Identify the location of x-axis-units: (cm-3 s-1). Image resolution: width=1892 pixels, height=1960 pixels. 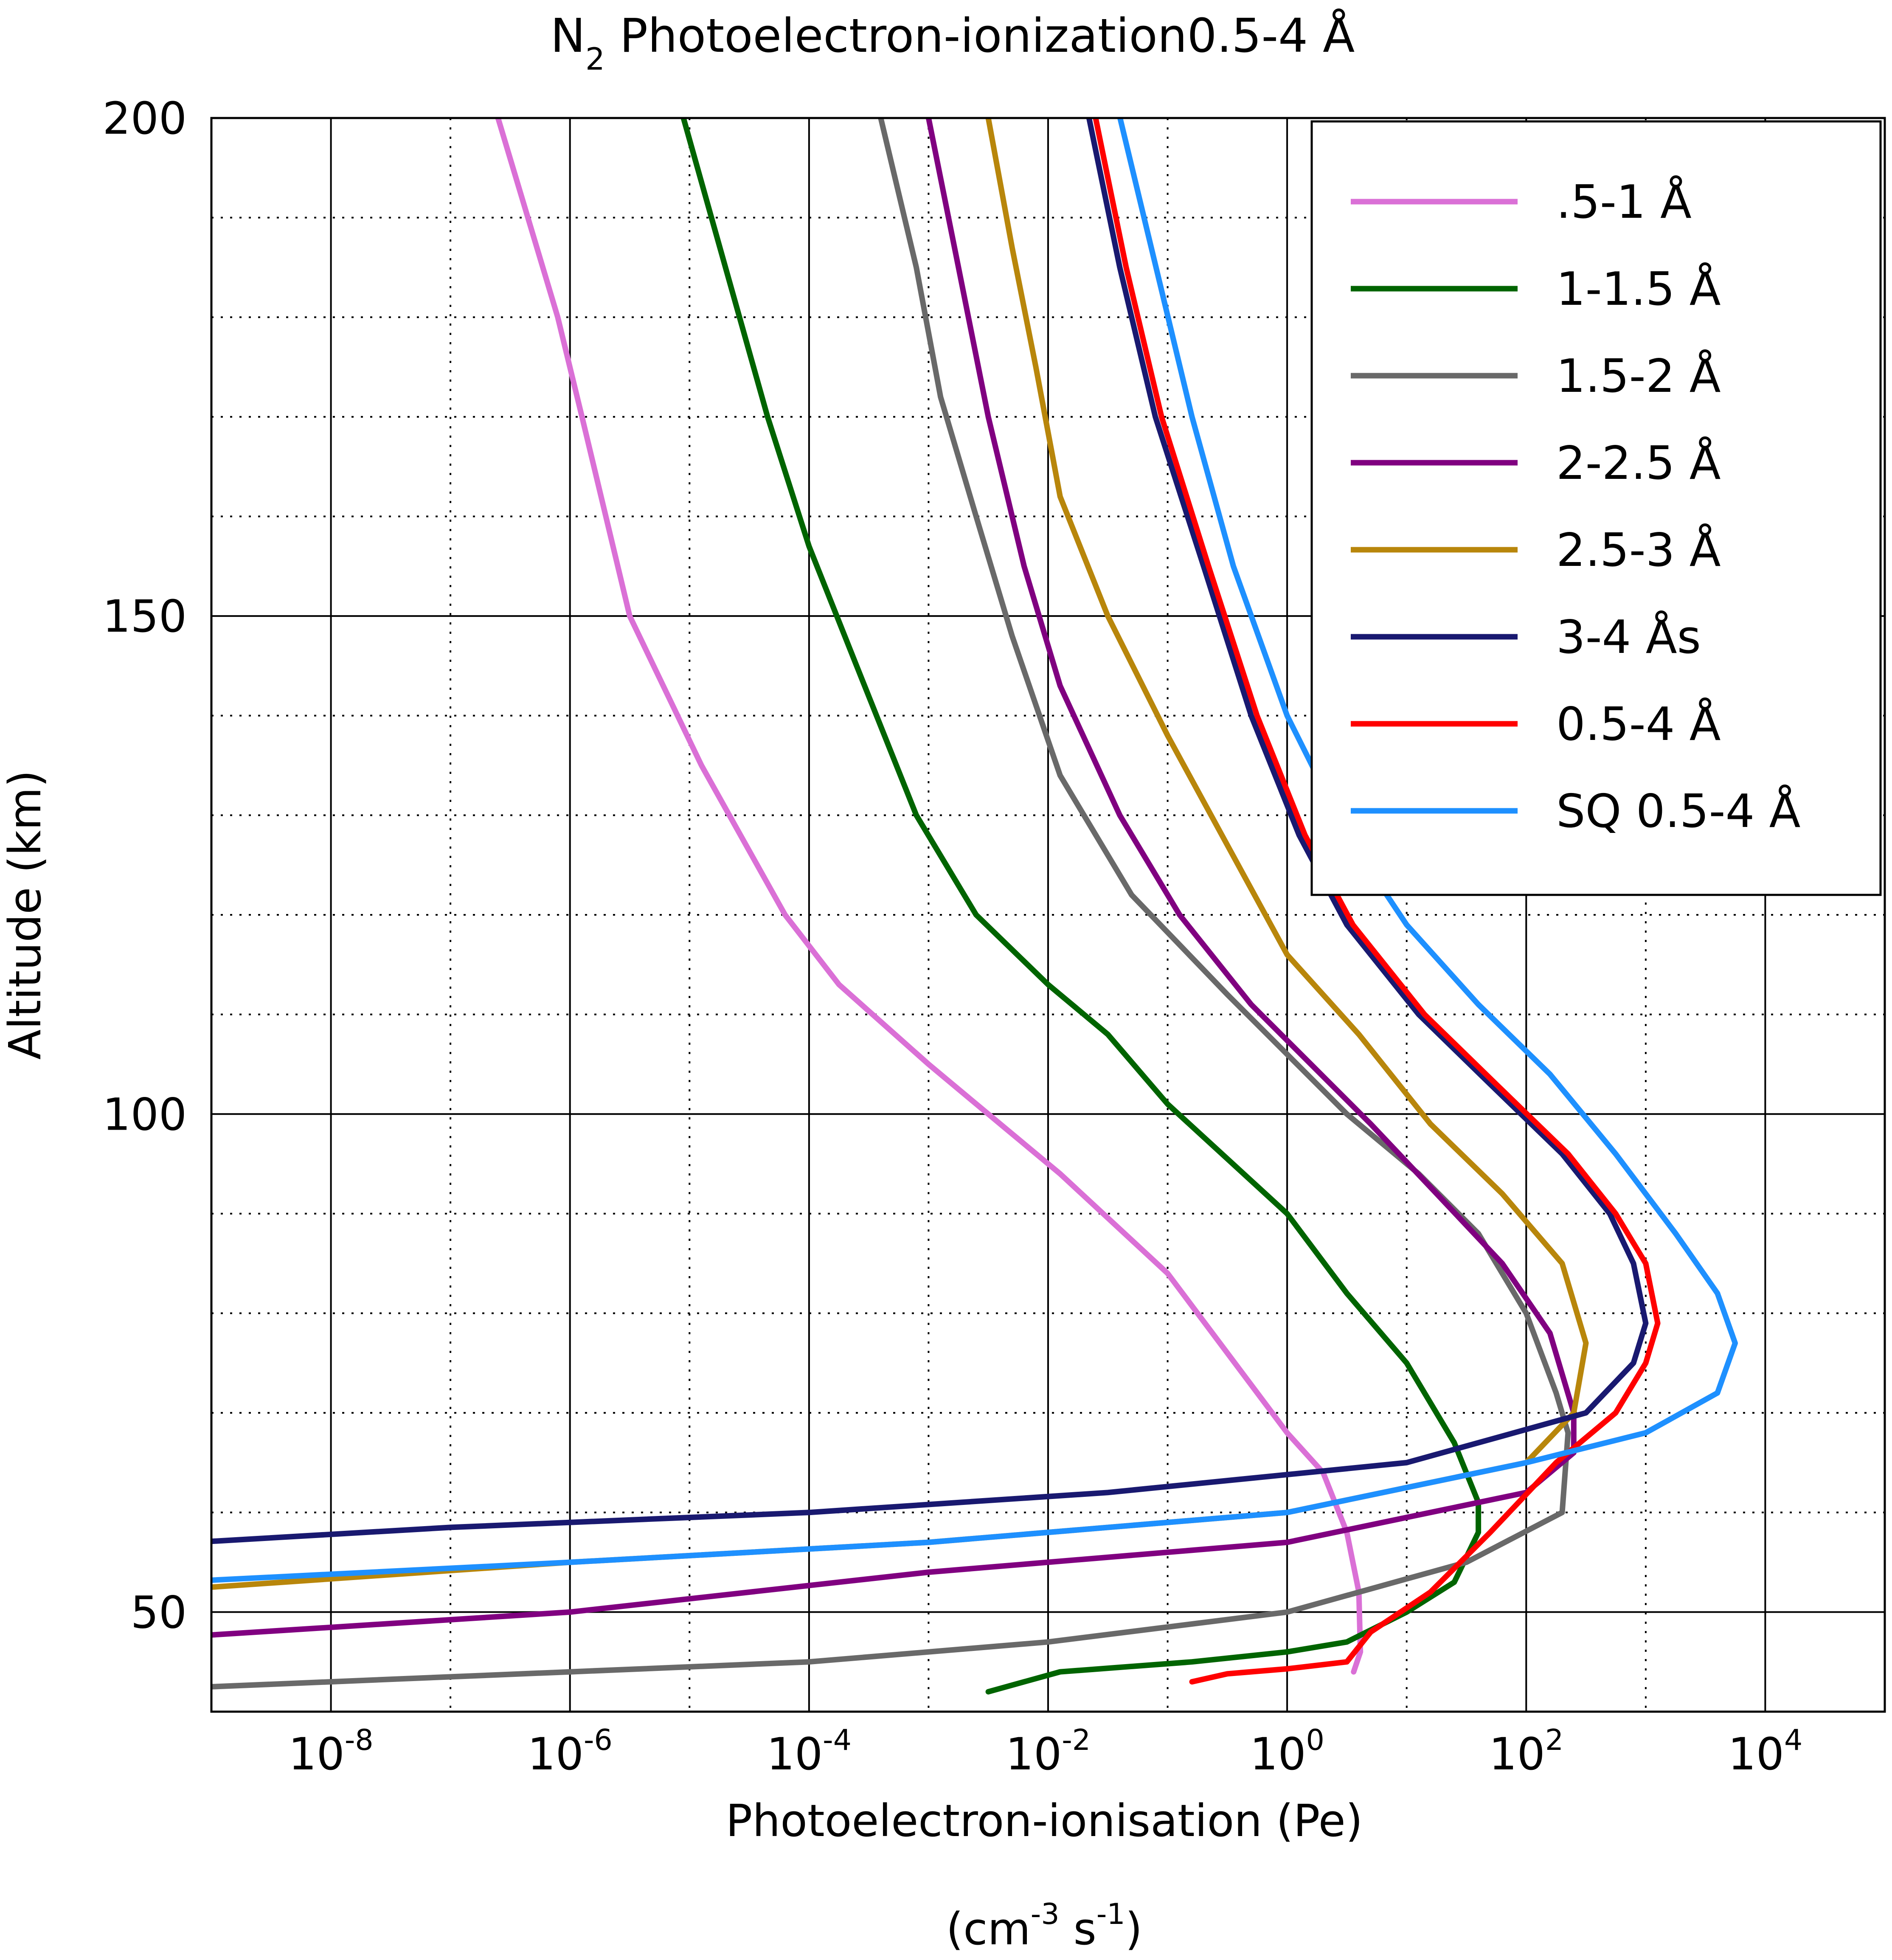
(1044, 1926).